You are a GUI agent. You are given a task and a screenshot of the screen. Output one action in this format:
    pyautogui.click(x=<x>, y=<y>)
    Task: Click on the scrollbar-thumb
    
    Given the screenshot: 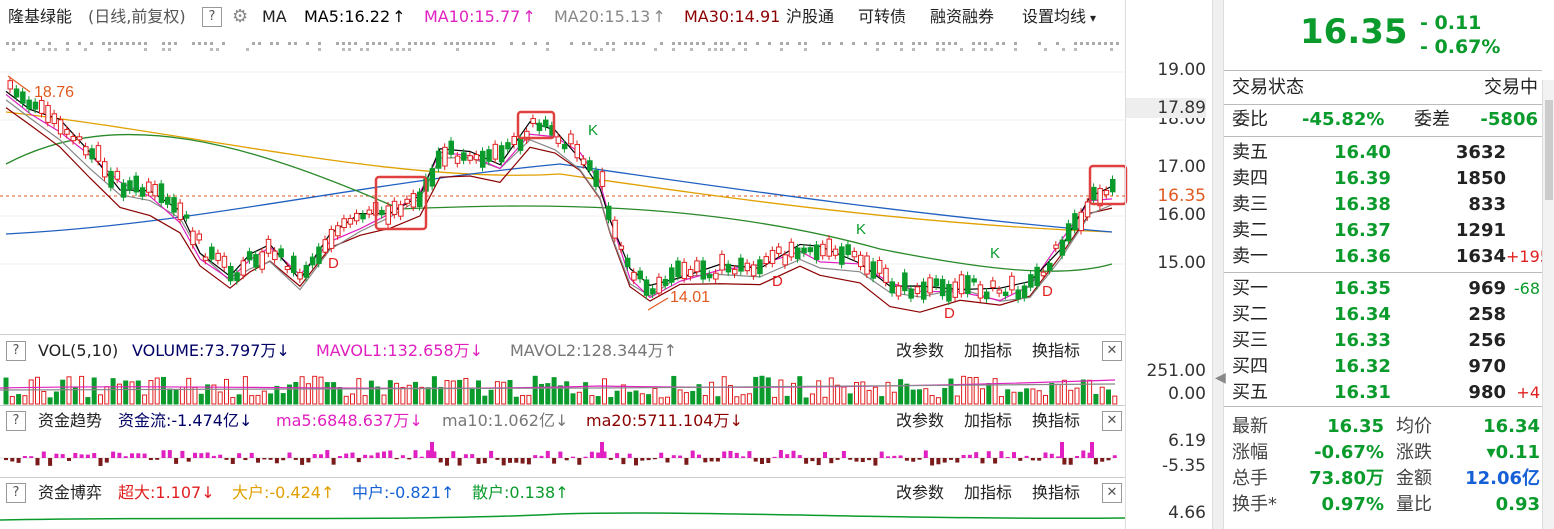 What is the action you would take?
    pyautogui.click(x=1549, y=150)
    